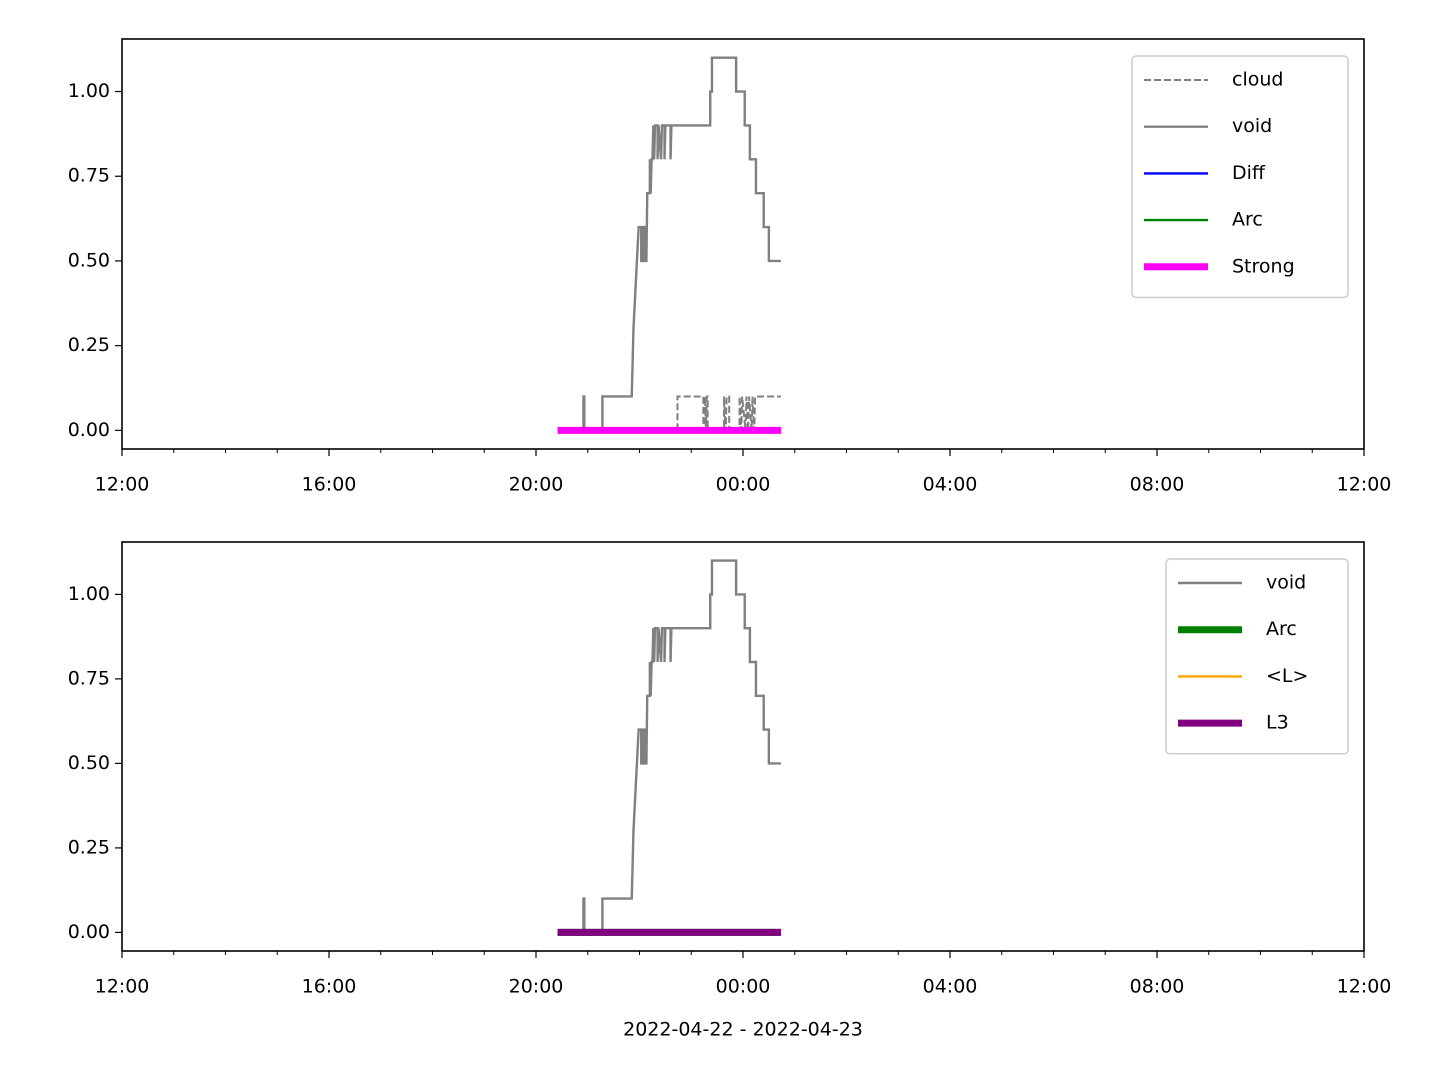  What do you see at coordinates (1287, 676) in the screenshot?
I see `legend-label: <L>` at bounding box center [1287, 676].